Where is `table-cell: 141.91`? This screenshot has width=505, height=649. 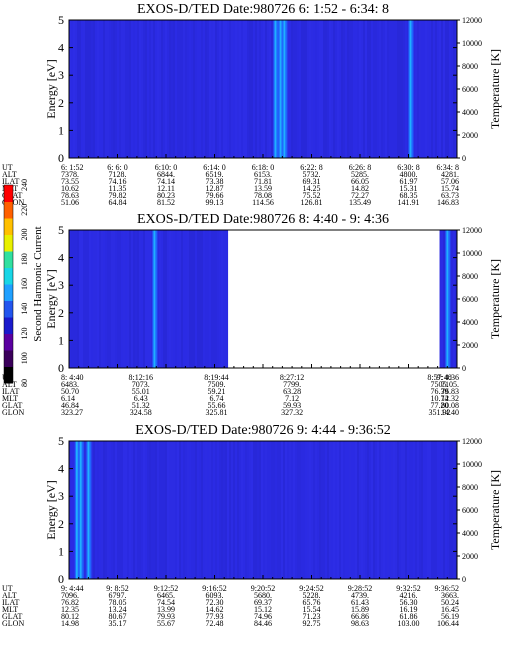 table-cell: 141.91 is located at coordinates (409, 202).